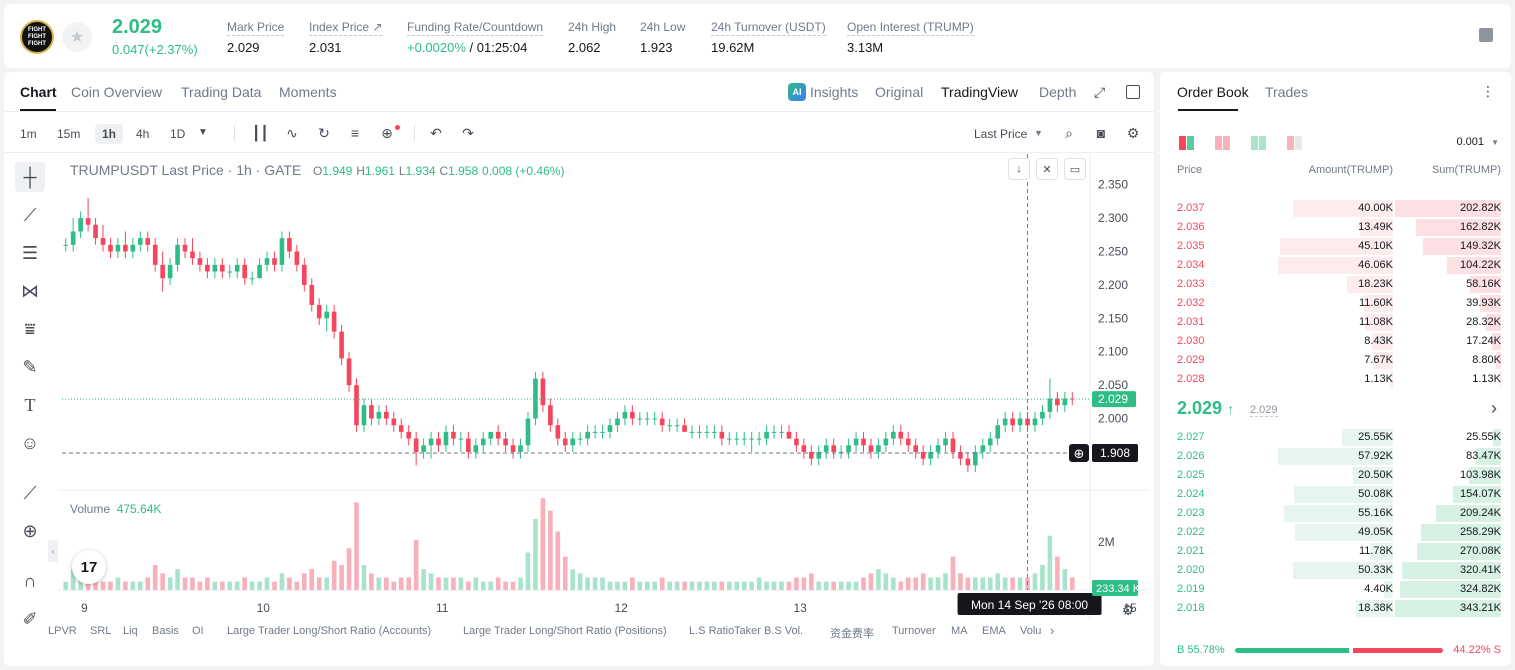  I want to click on axis-settings-icon: ⚙, so click(1128, 611).